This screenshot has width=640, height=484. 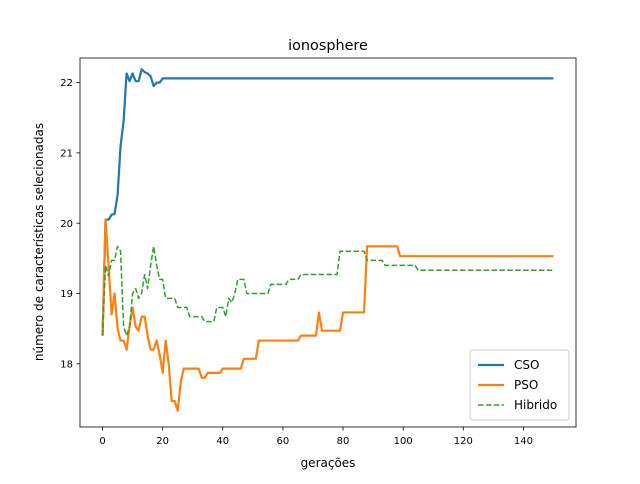 What do you see at coordinates (222, 441) in the screenshot?
I see `x-tick-label: 40` at bounding box center [222, 441].